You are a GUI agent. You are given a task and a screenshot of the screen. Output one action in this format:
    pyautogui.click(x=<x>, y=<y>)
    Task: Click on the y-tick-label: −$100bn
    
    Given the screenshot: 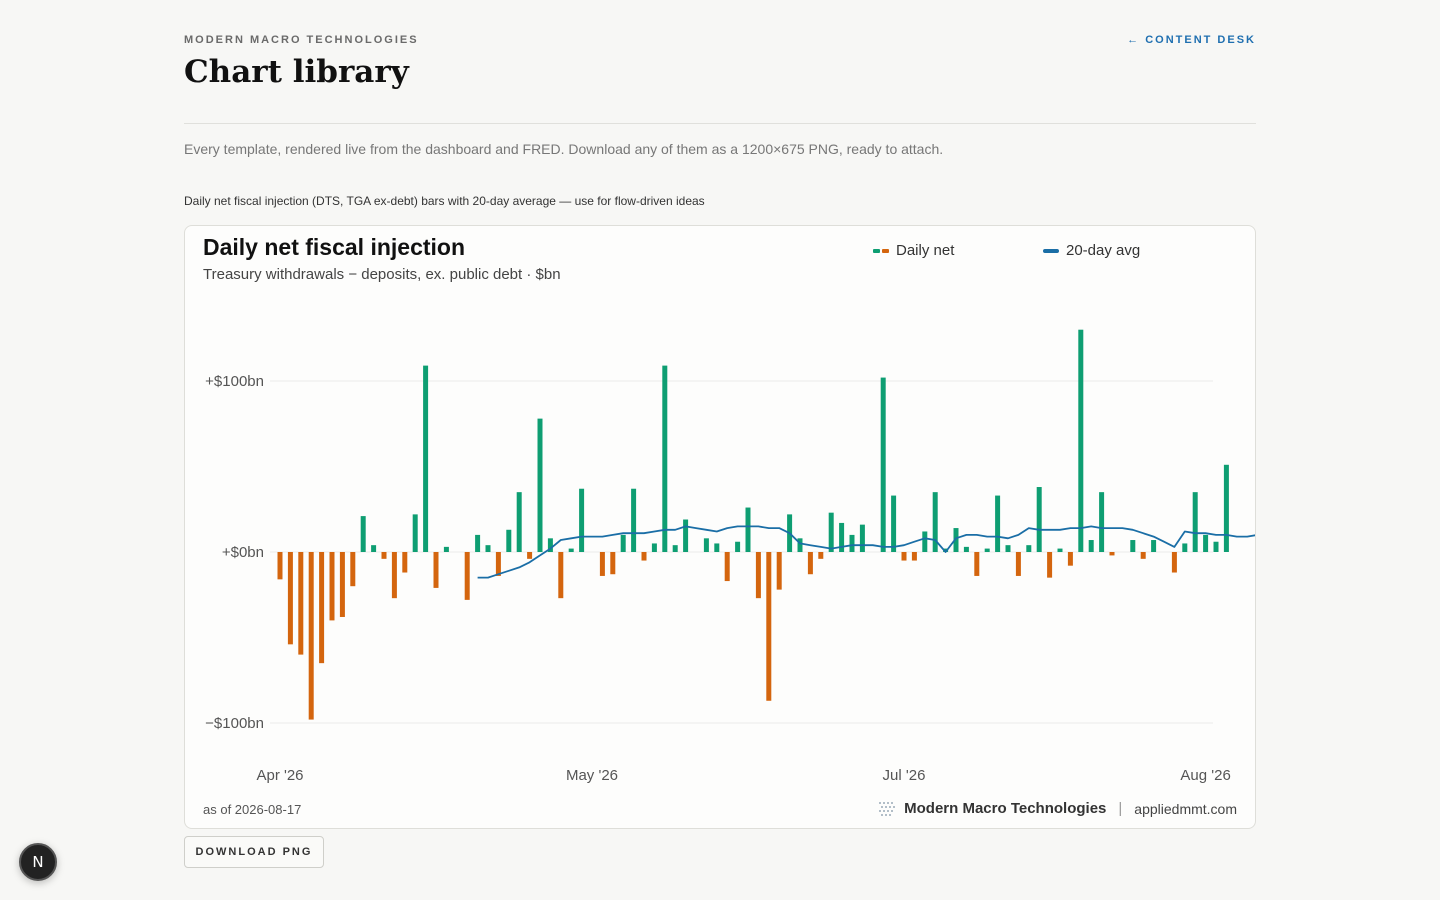 What is the action you would take?
    pyautogui.click(x=234, y=723)
    